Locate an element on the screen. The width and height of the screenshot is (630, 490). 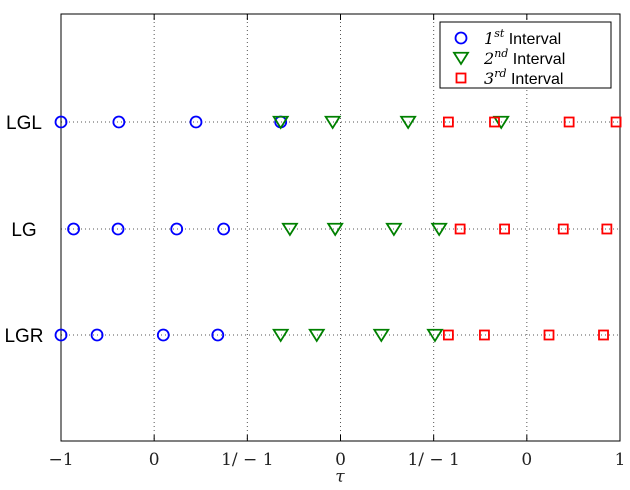
category-label-lg: LG is located at coordinates (23, 230).